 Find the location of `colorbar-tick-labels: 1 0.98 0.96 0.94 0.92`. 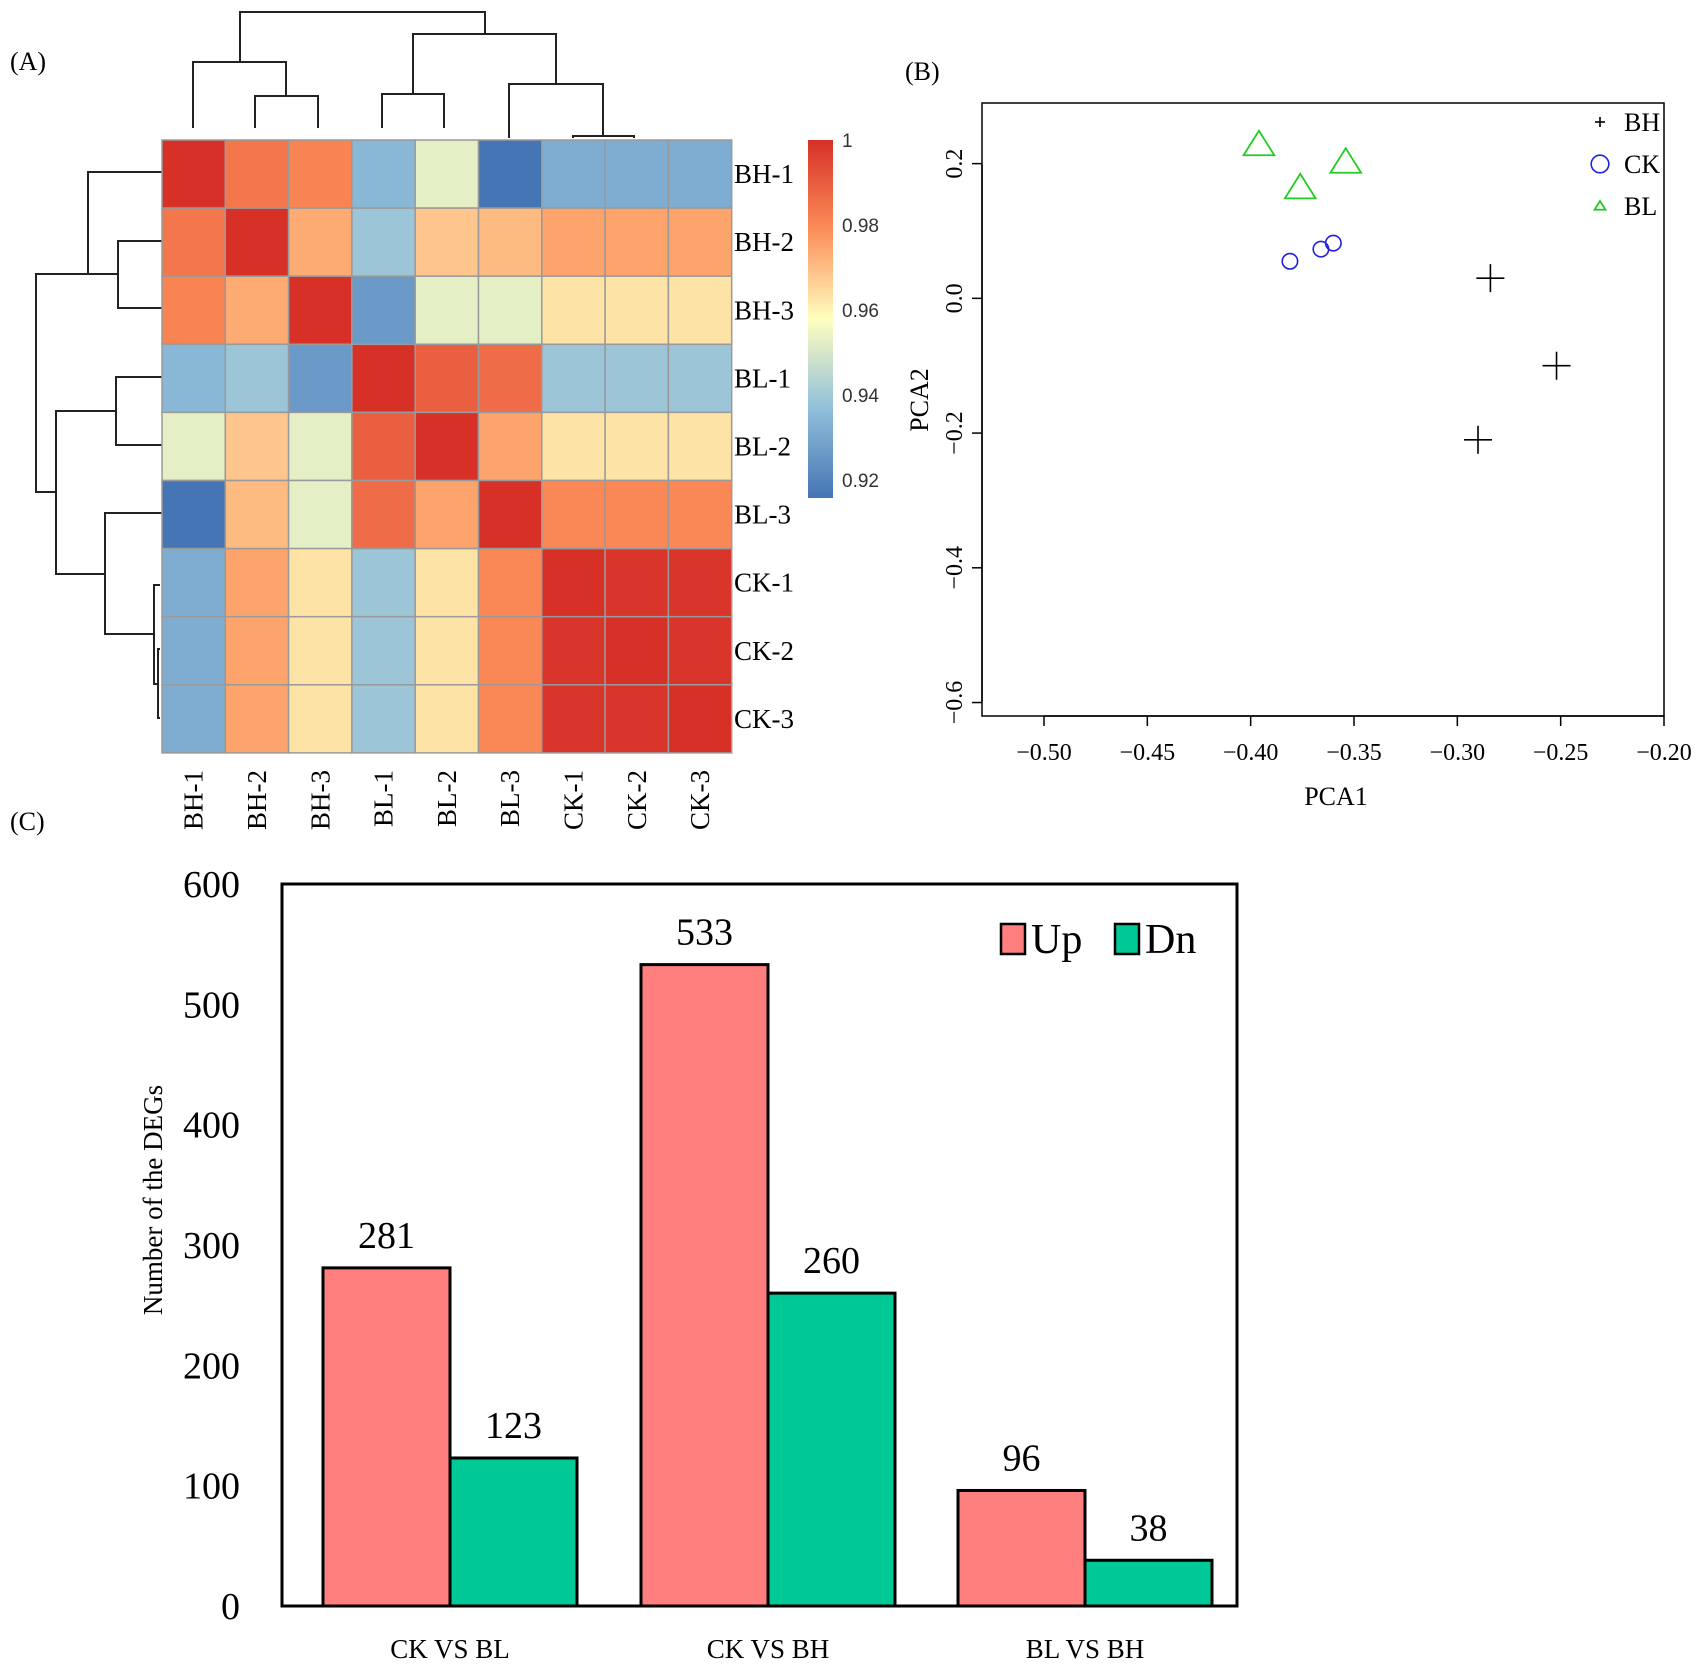

colorbar-tick-labels: 1 0.98 0.96 0.94 0.92 is located at coordinates (860, 311).